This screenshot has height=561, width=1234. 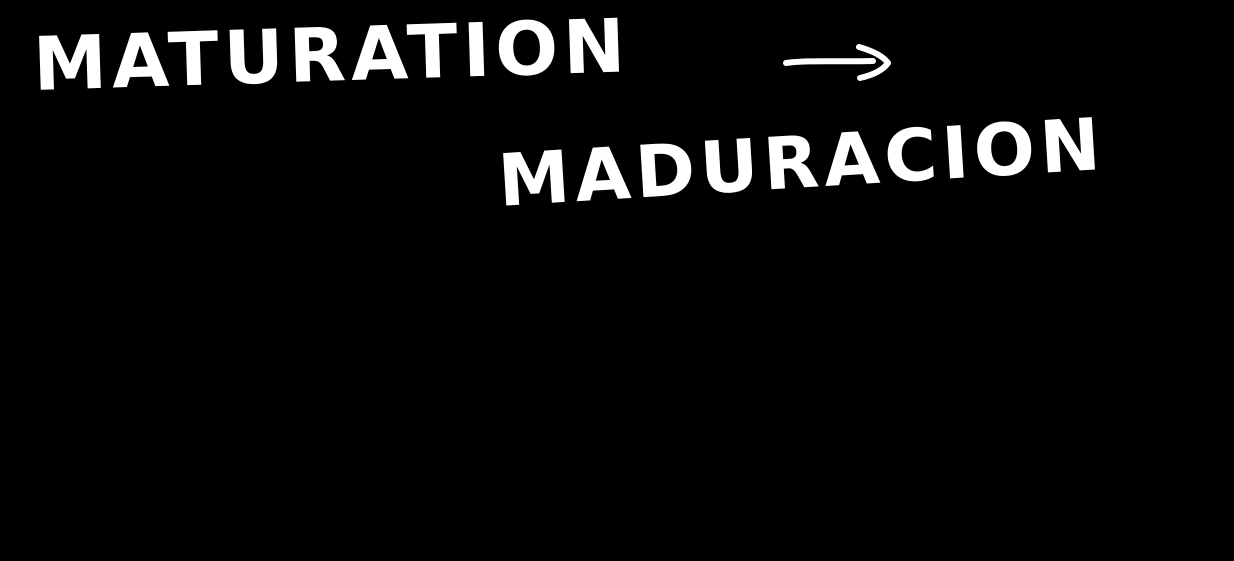 I want to click on target-word: MADURACION, so click(x=801, y=162).